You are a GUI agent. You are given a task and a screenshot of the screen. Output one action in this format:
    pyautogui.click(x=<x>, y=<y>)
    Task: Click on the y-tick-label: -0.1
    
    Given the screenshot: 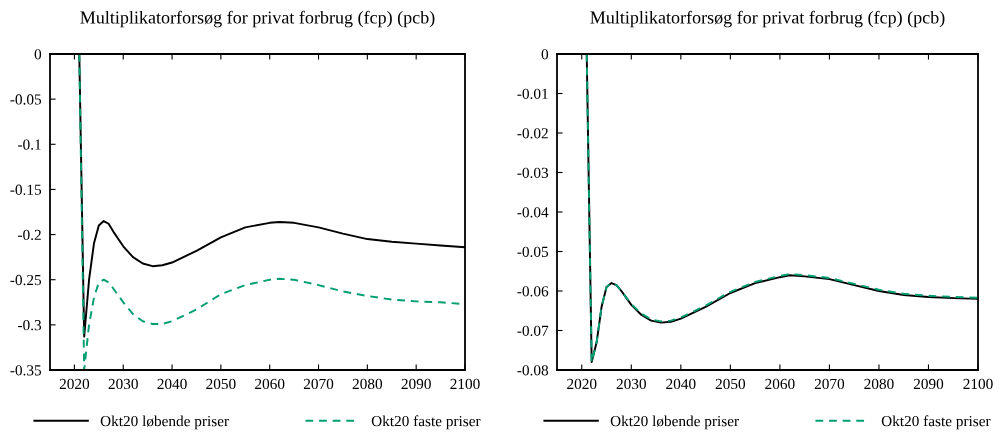 What is the action you would take?
    pyautogui.click(x=29, y=144)
    